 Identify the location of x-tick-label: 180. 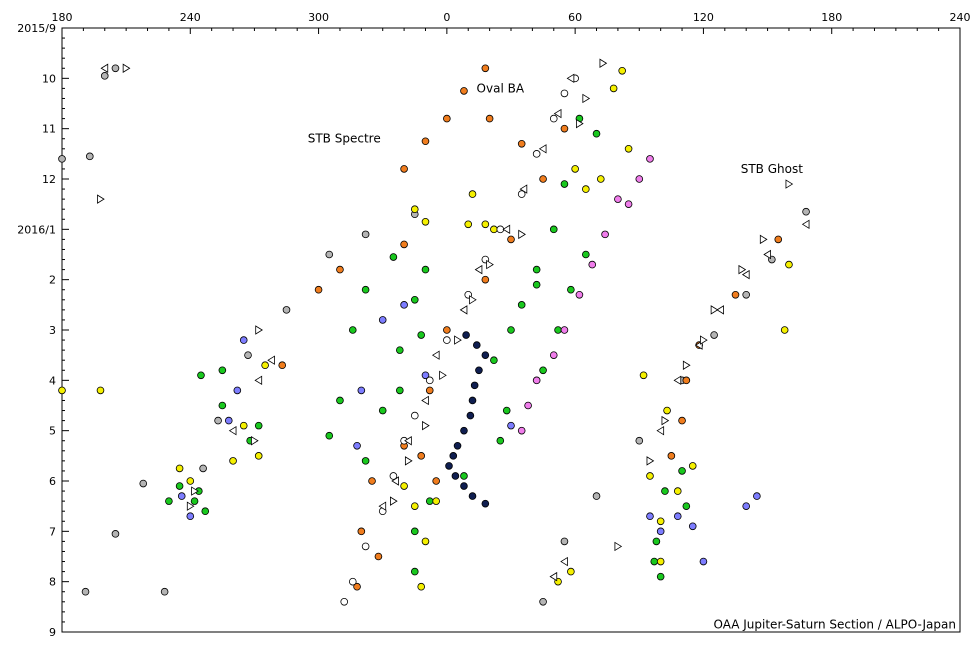
(62, 17).